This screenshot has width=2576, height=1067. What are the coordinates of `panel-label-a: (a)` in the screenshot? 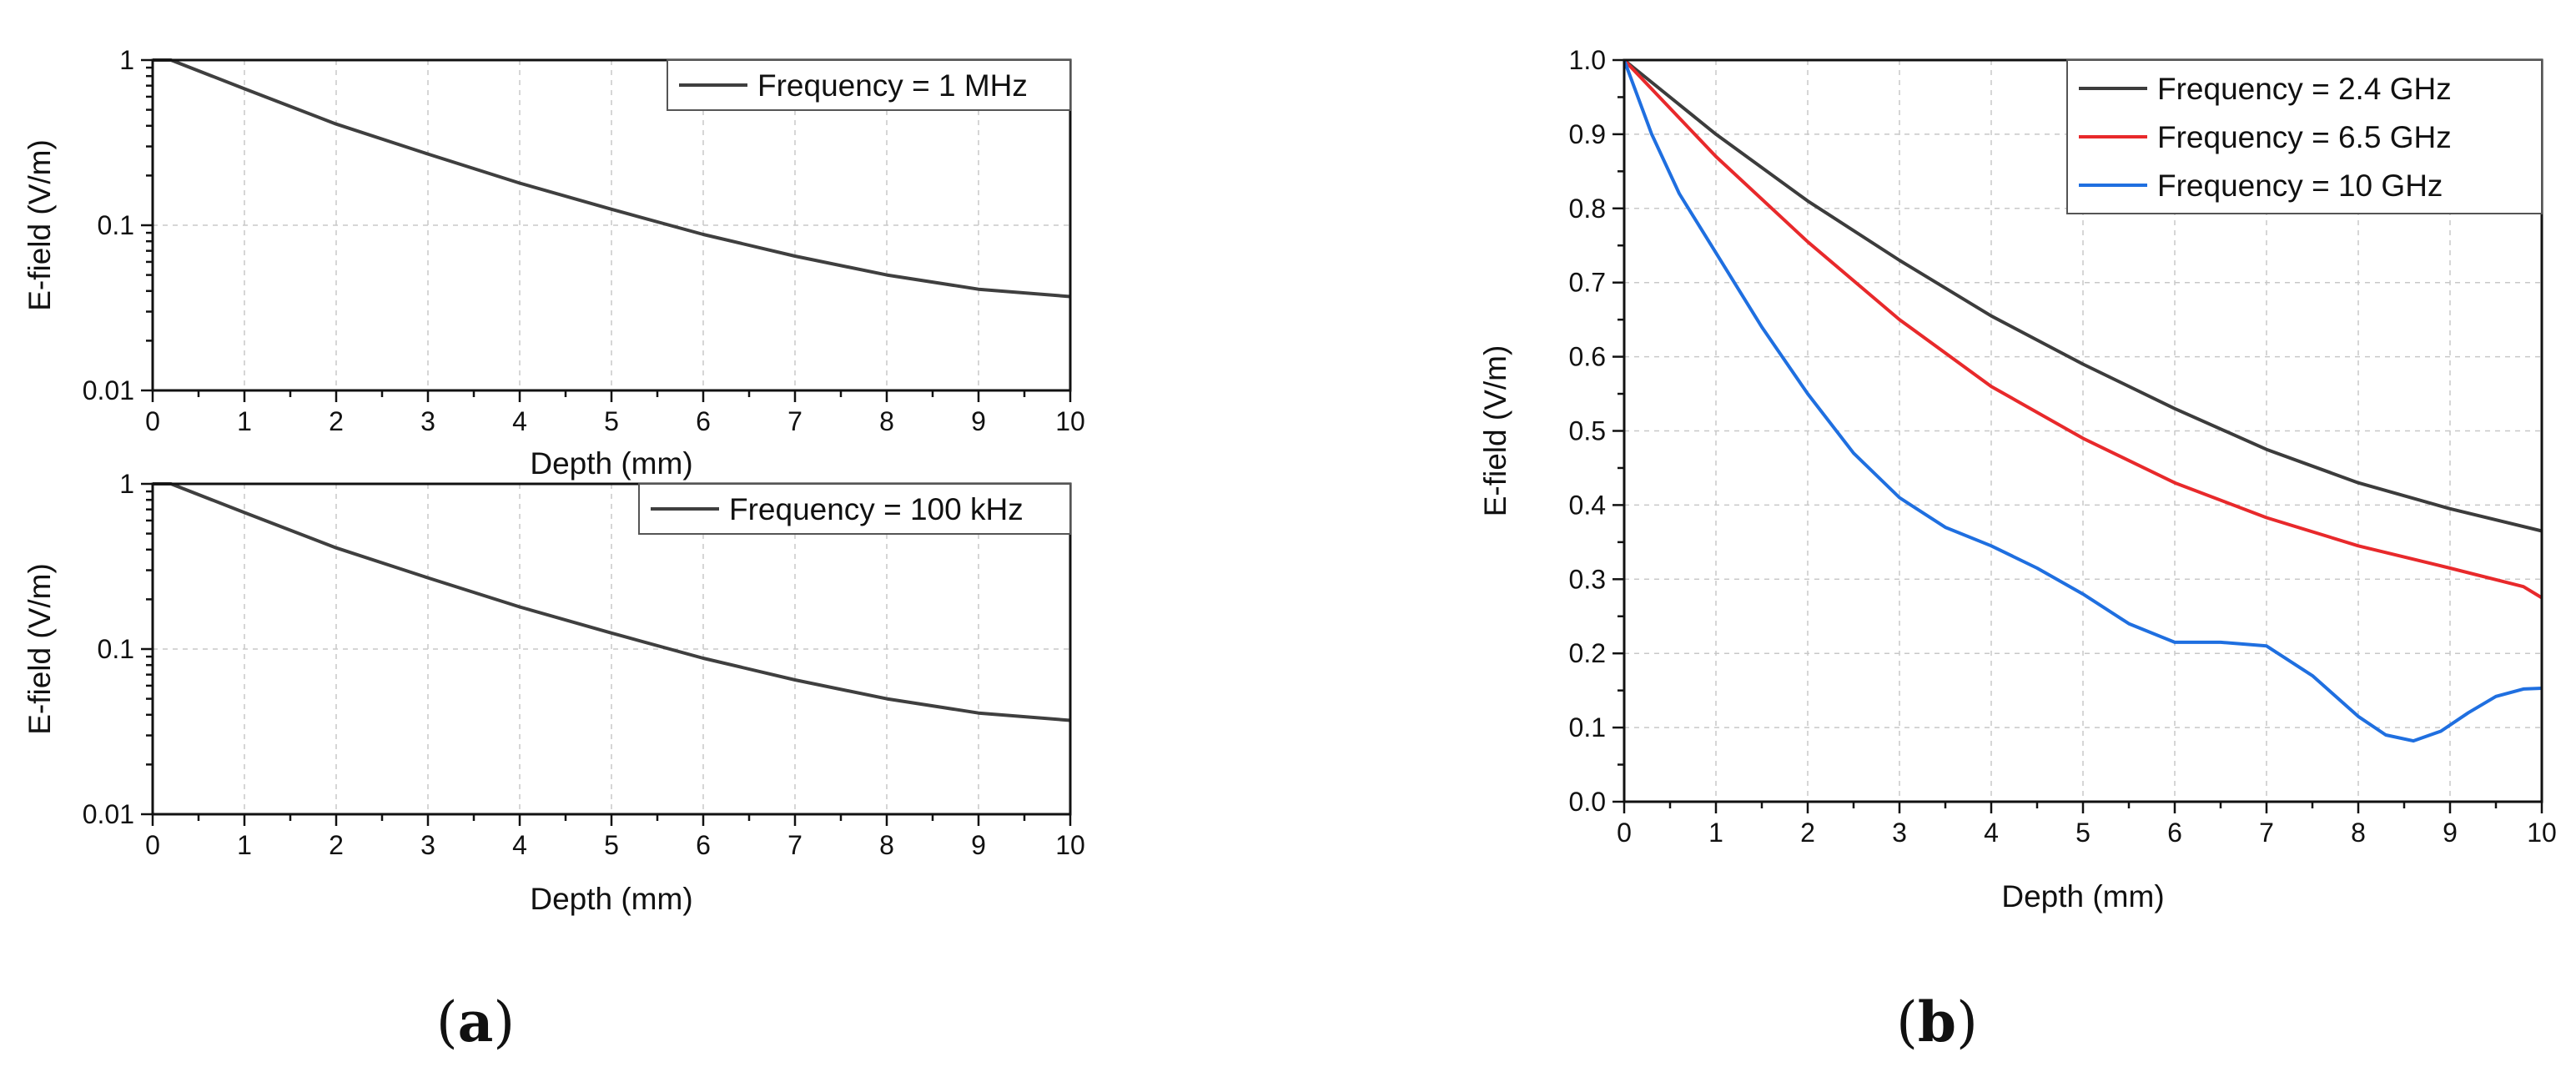 It's located at (475, 1022).